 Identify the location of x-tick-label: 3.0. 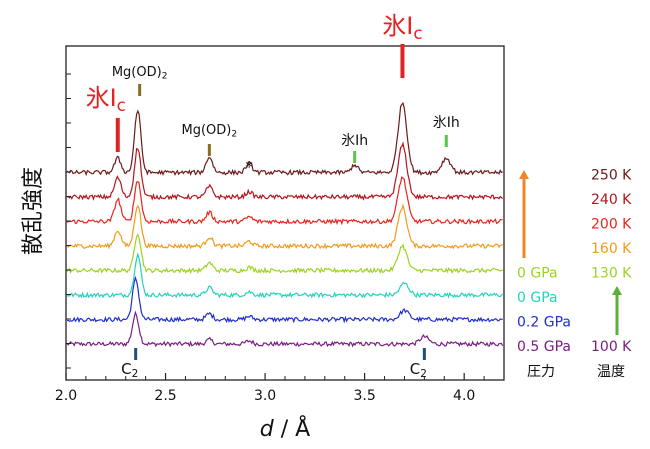
(265, 396).